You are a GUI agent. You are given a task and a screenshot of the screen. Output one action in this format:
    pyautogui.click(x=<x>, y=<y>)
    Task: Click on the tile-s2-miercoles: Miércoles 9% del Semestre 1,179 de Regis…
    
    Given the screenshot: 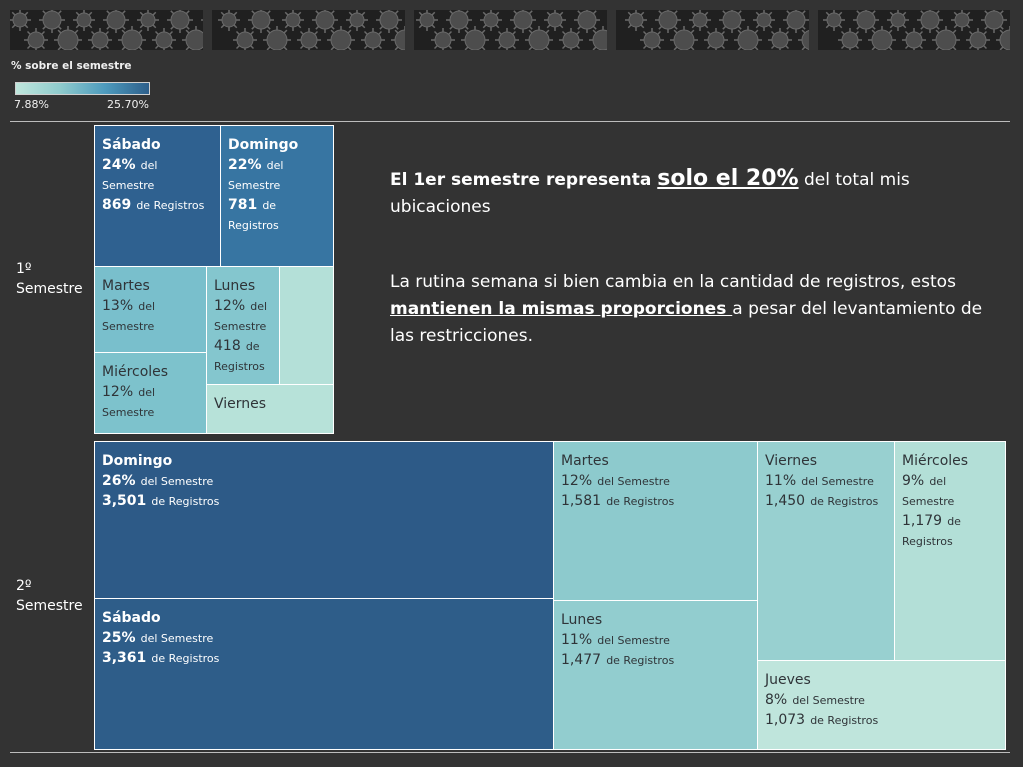 What is the action you would take?
    pyautogui.click(x=950, y=551)
    